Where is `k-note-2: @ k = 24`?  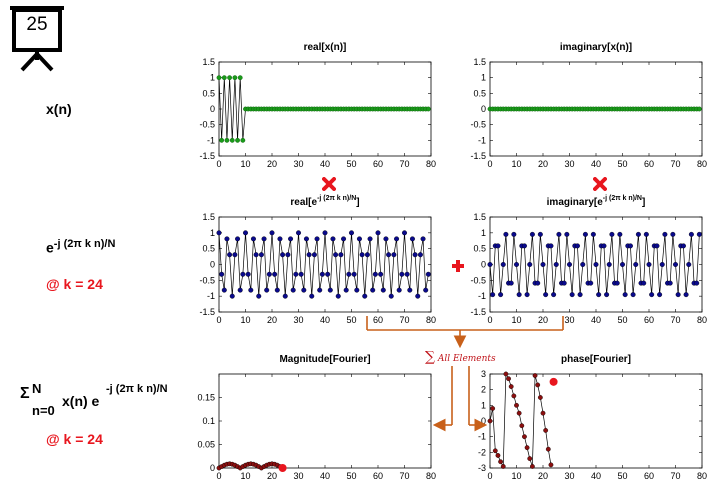 k-note-2: @ k = 24 is located at coordinates (74, 439).